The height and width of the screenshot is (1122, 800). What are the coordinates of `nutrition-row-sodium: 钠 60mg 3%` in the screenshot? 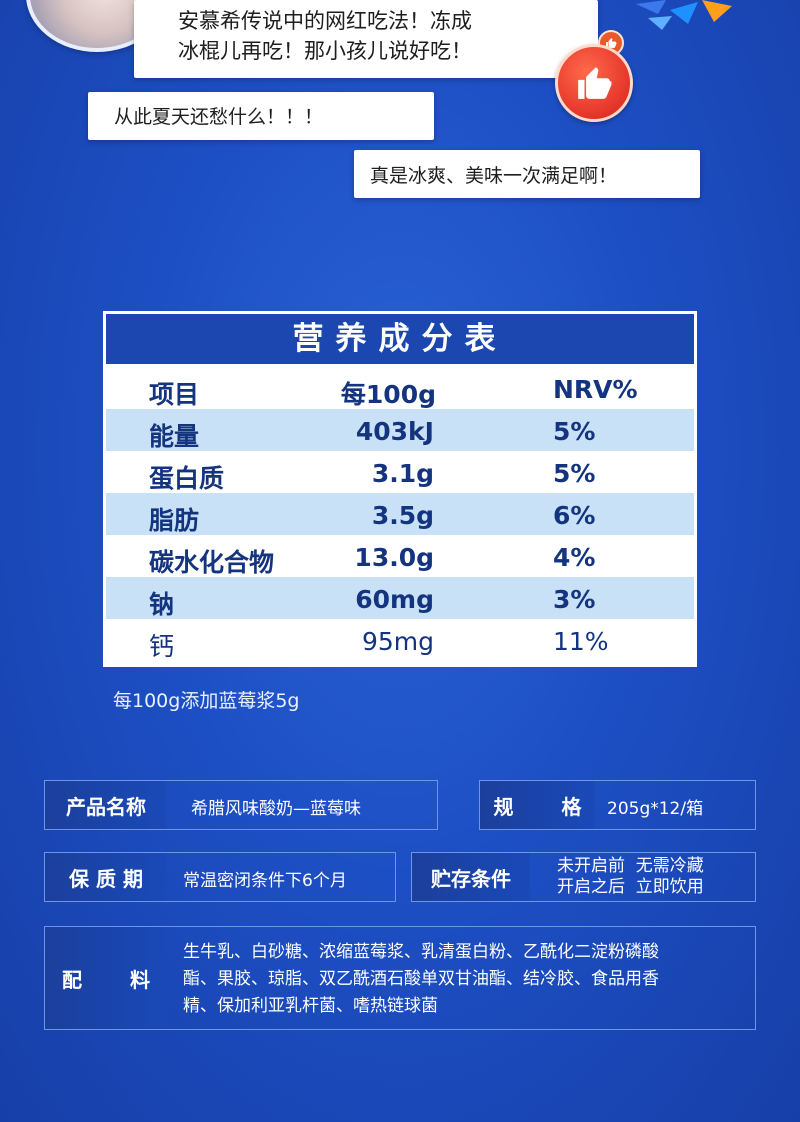 It's located at (400, 598).